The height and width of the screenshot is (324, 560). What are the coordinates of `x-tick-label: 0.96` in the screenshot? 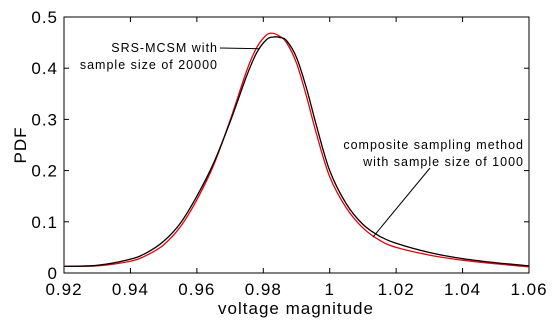 It's located at (196, 289).